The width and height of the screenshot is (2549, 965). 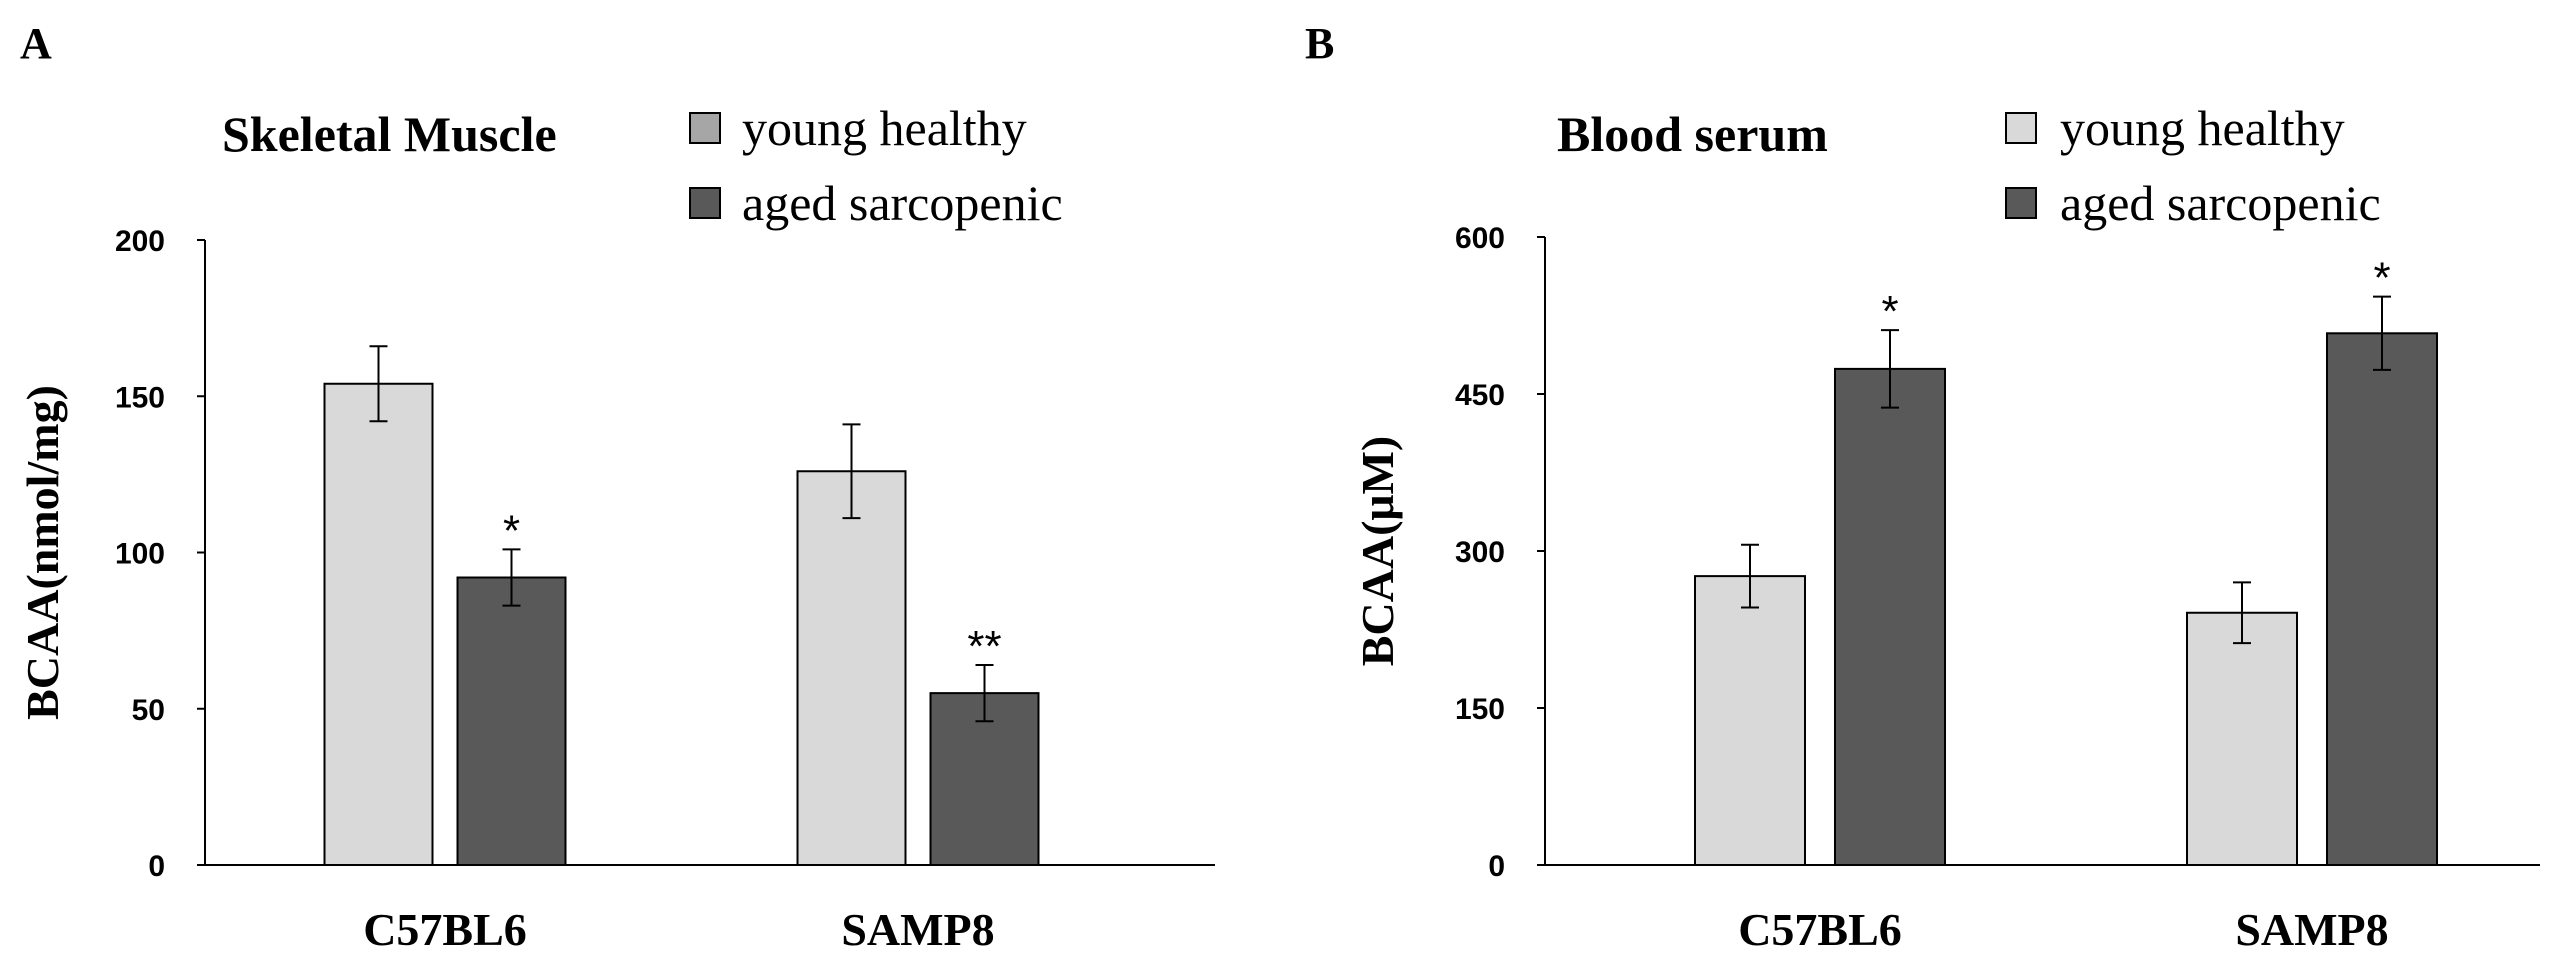 What do you see at coordinates (1480, 238) in the screenshot?
I see `y-tick-label: 600` at bounding box center [1480, 238].